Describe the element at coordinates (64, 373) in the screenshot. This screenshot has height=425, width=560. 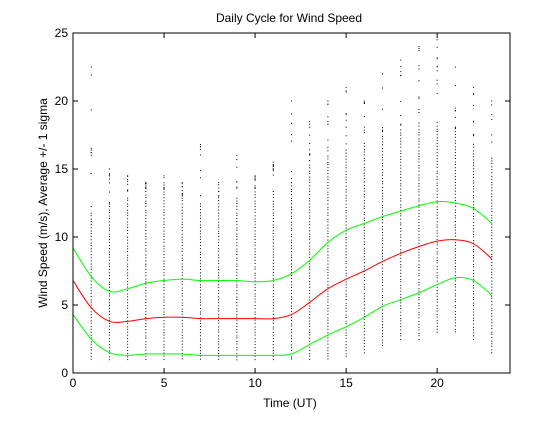
I see `y-tick-label: 0` at that location.